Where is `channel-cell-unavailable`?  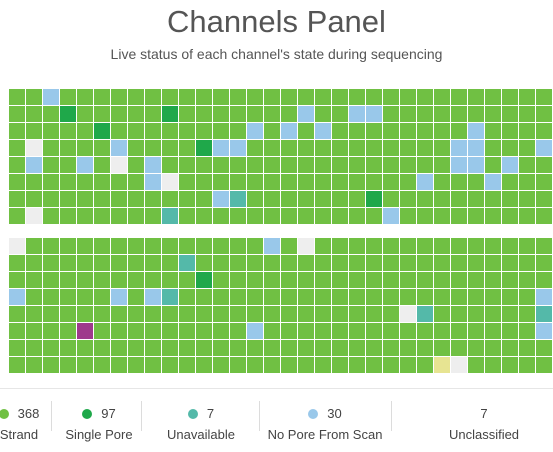
channel-cell-unavailable is located at coordinates (544, 314).